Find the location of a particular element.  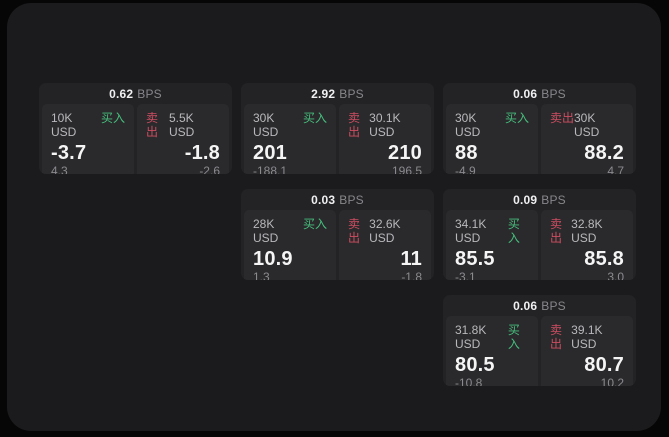

sell-tile: 卖出 32.8K USD 85.8 3.0 is located at coordinates (587, 245).